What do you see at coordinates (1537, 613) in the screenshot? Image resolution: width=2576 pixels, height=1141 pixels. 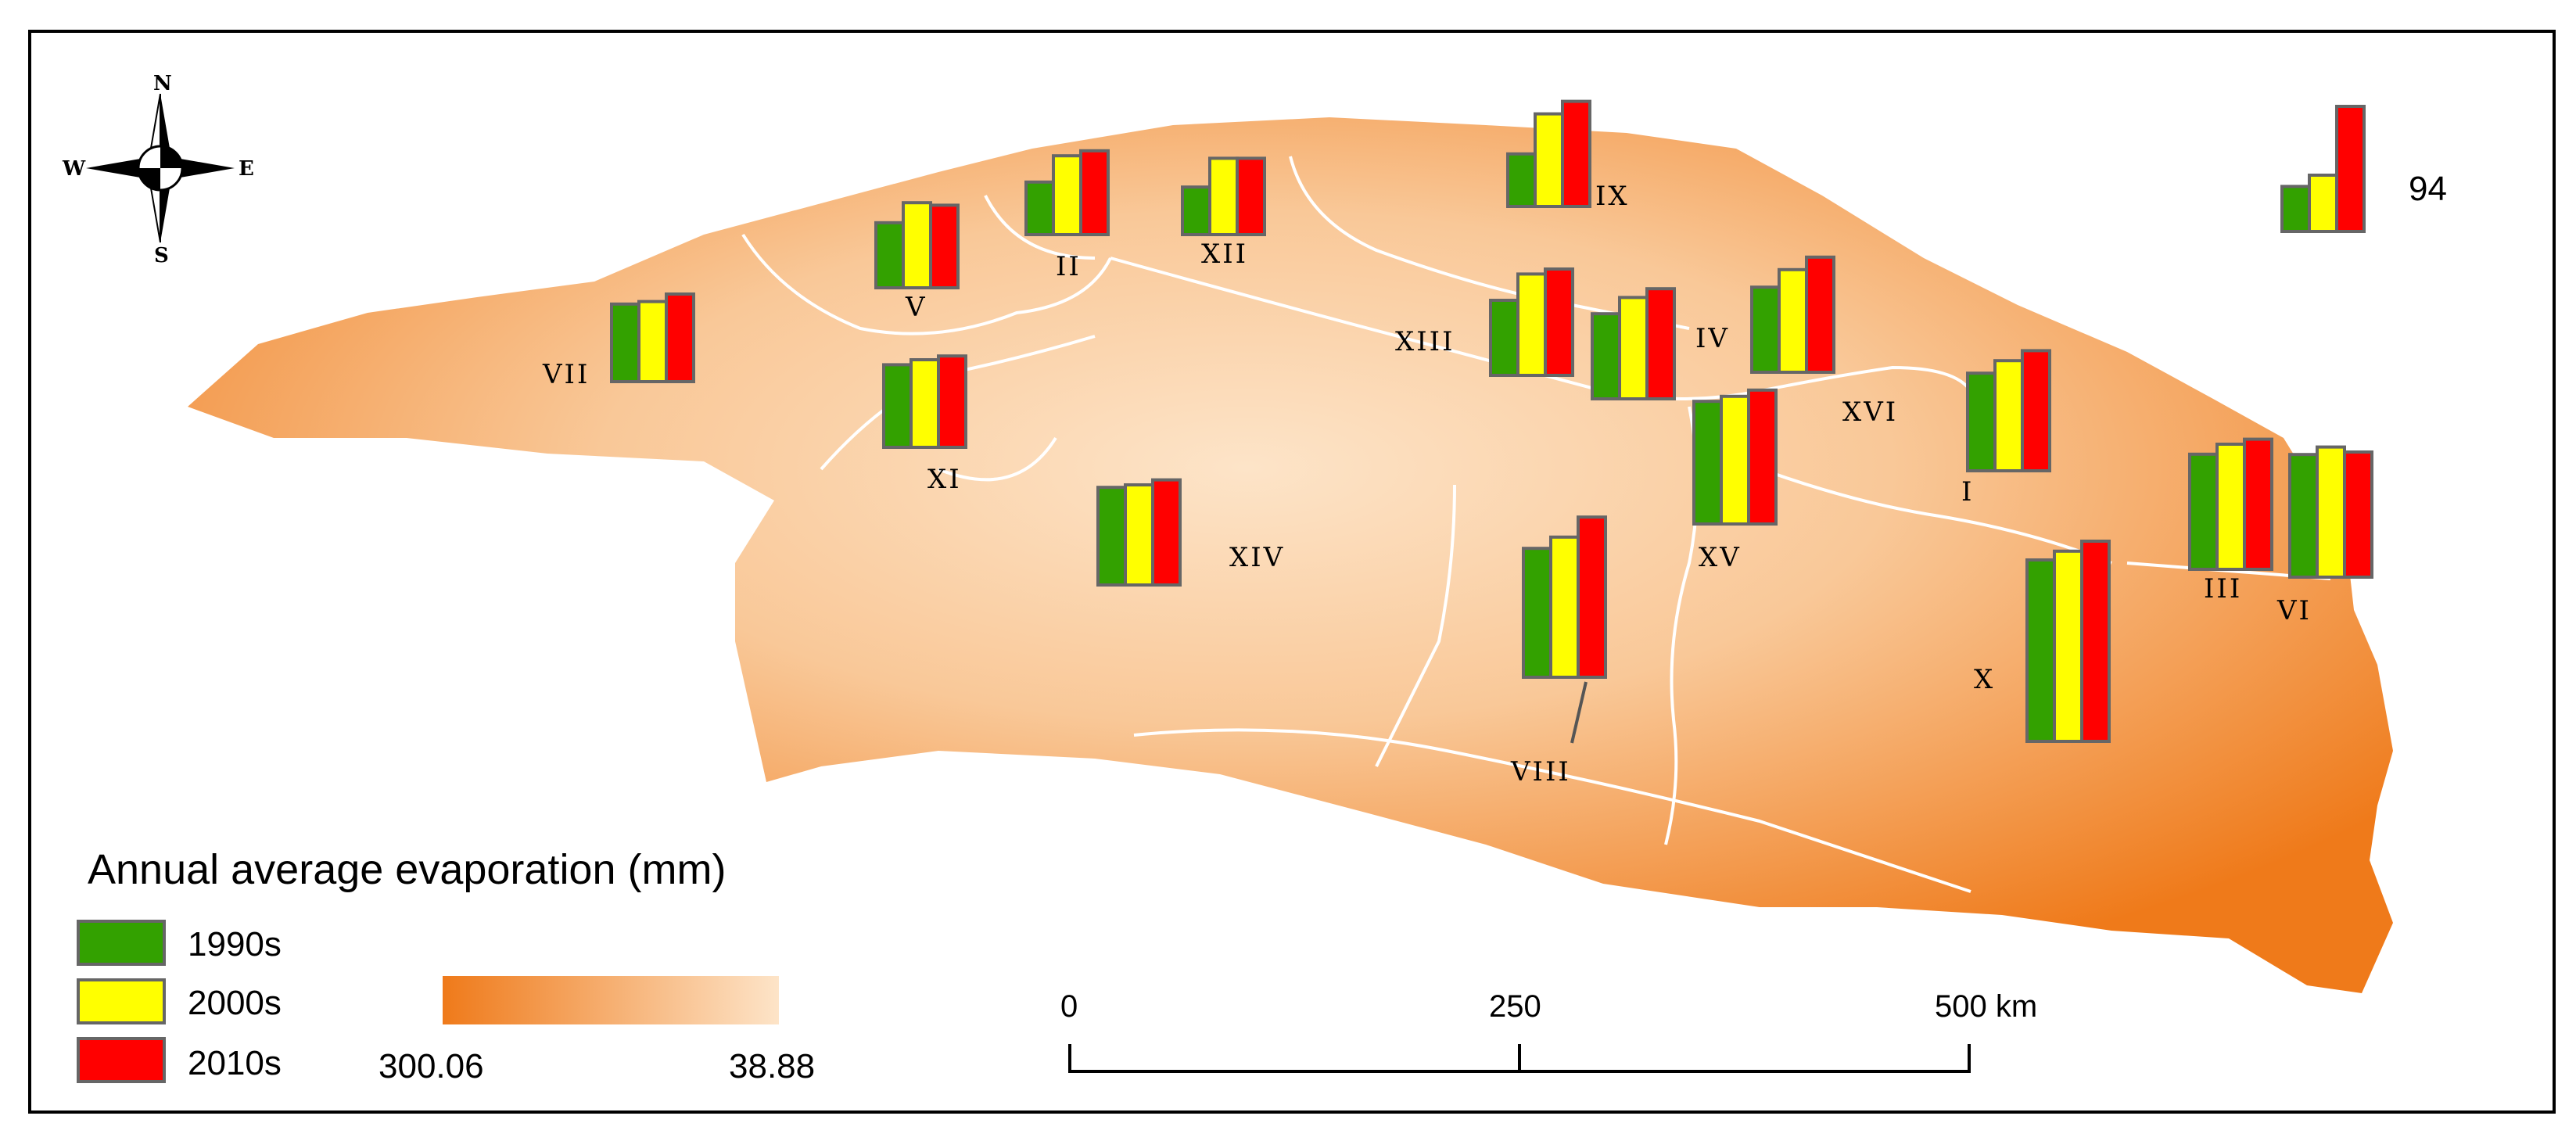 I see `bar-viii-1990s` at bounding box center [1537, 613].